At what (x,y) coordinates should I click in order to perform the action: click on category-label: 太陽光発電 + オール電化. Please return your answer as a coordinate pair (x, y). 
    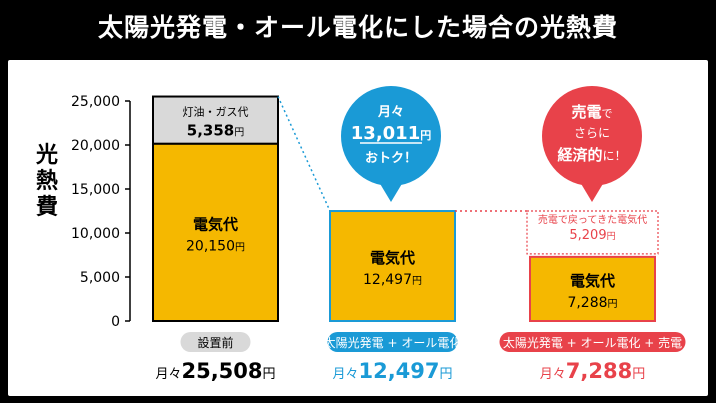
    Looking at the image, I should click on (393, 342).